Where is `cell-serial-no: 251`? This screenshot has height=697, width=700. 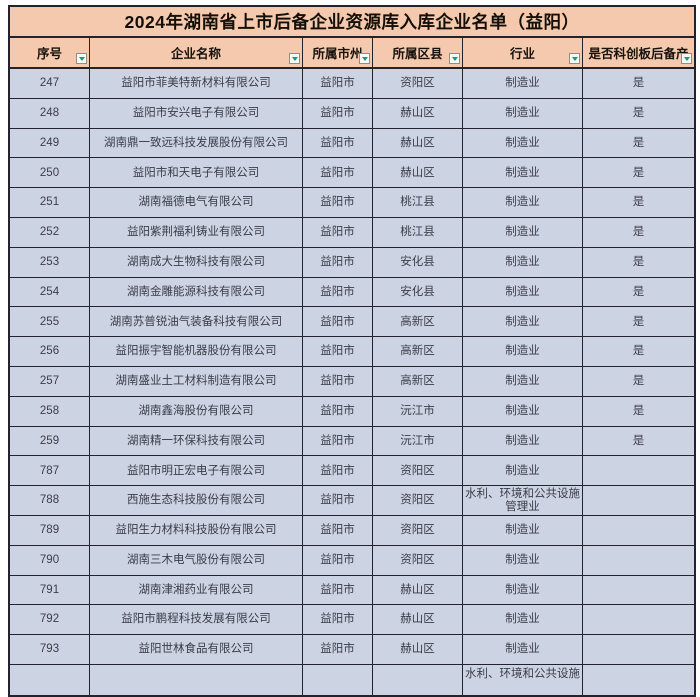
cell-serial-no: 251 is located at coordinates (50, 202).